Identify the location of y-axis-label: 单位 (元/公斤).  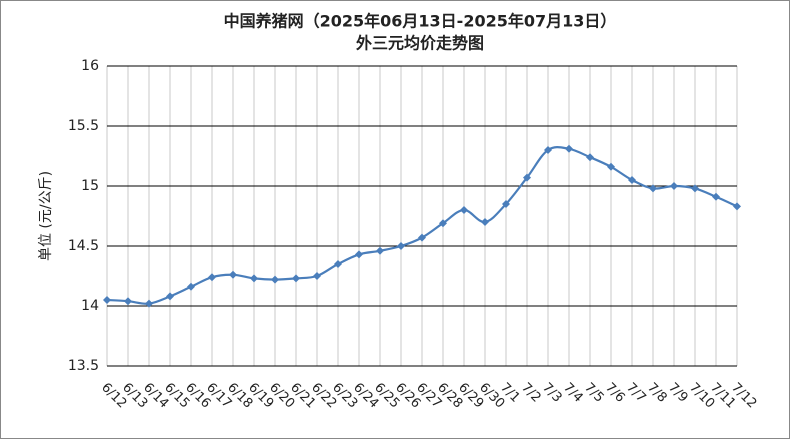
(46, 216).